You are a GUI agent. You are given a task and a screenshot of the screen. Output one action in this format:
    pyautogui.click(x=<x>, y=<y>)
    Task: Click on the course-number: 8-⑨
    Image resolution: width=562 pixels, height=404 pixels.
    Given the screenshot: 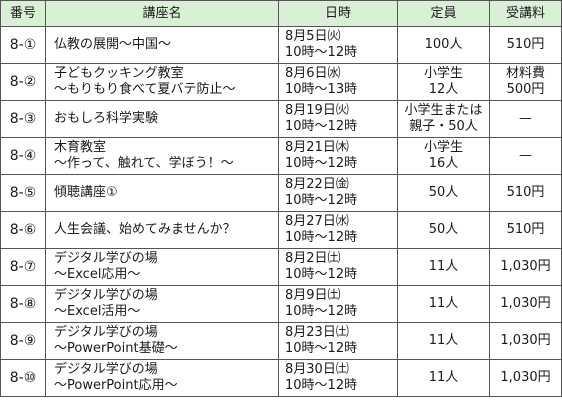 What is the action you would take?
    pyautogui.click(x=23, y=341)
    